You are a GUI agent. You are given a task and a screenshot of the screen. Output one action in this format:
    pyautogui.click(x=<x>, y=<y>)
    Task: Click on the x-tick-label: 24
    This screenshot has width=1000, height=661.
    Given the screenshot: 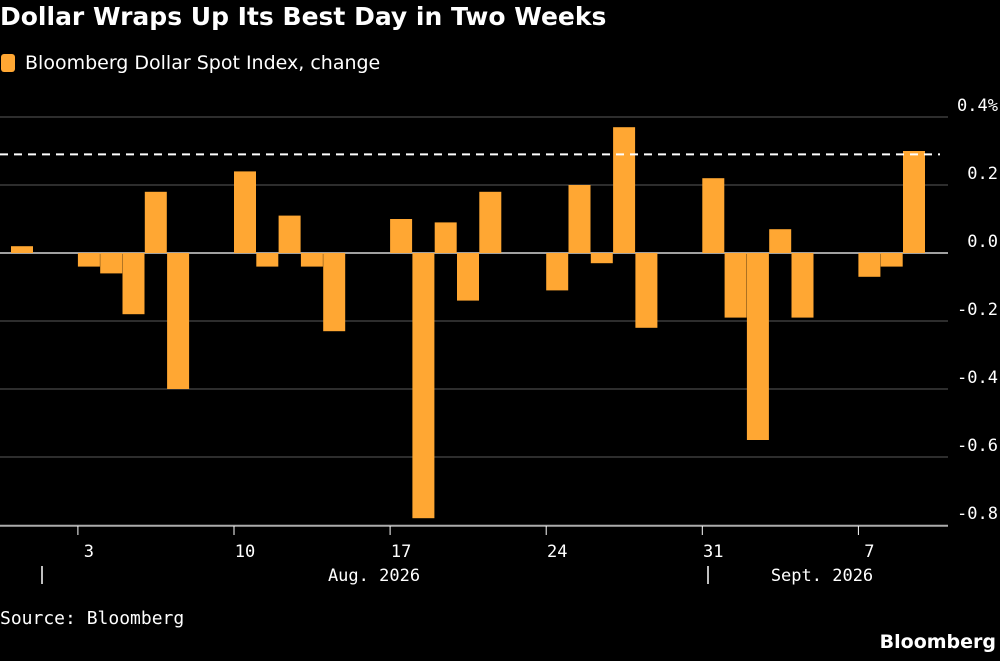 What is the action you would take?
    pyautogui.click(x=557, y=552)
    